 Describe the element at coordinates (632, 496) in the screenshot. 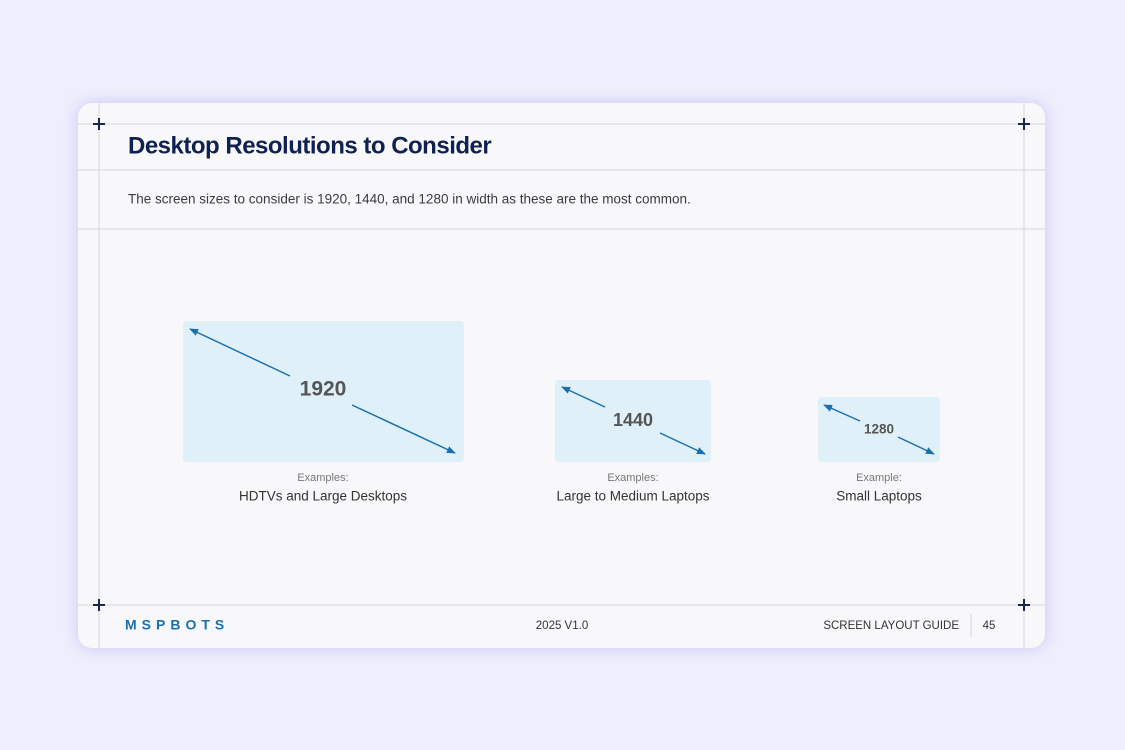

I see `examples-text: Large to Medium Laptops` at that location.